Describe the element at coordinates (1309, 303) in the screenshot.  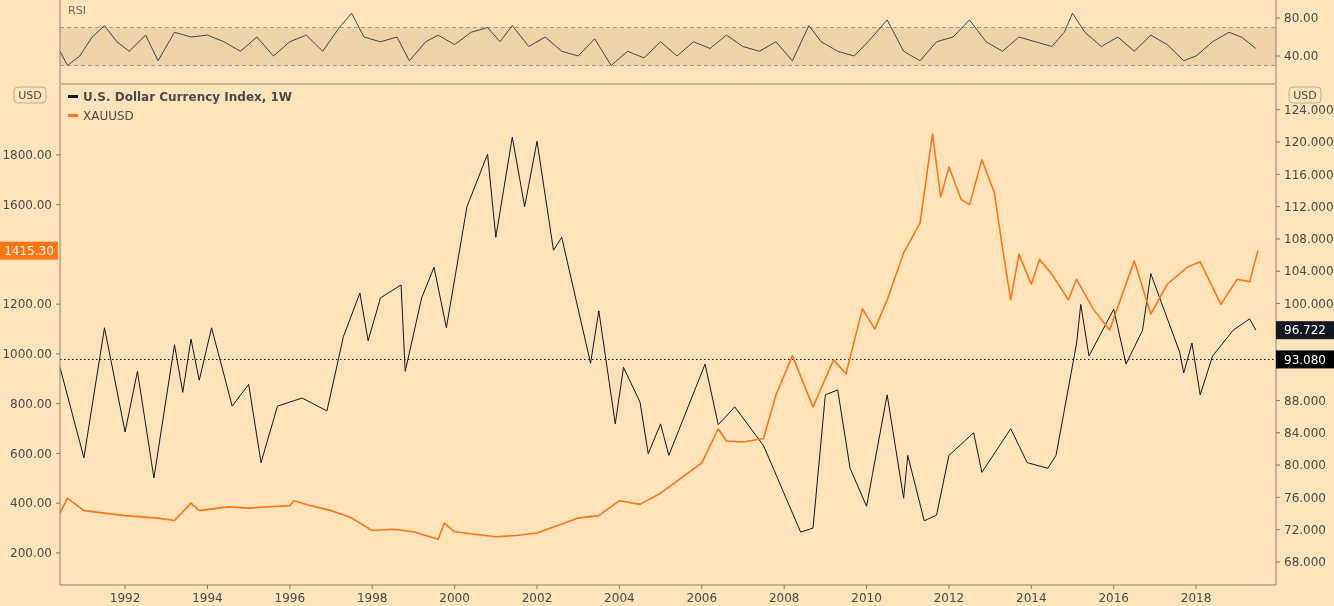
I see `y2-tick-label: 100.000` at that location.